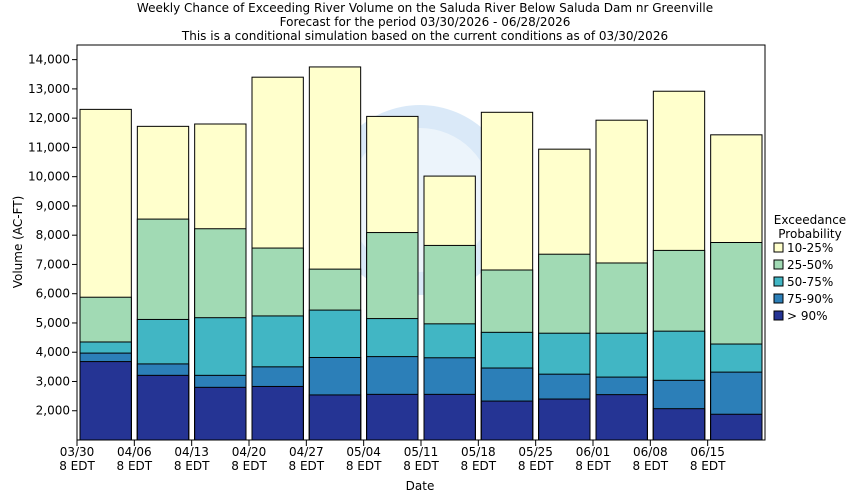 The image size is (850, 500). I want to click on legend-title-line-1: Exceedance, so click(810, 220).